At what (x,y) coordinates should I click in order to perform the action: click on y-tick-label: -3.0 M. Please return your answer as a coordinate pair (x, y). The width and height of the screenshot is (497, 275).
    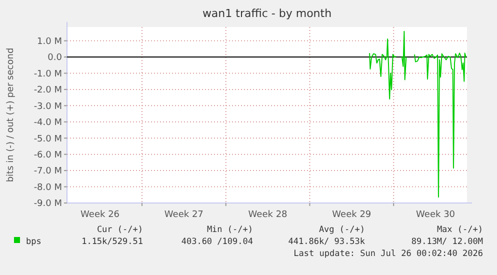
    Looking at the image, I should click on (48, 107).